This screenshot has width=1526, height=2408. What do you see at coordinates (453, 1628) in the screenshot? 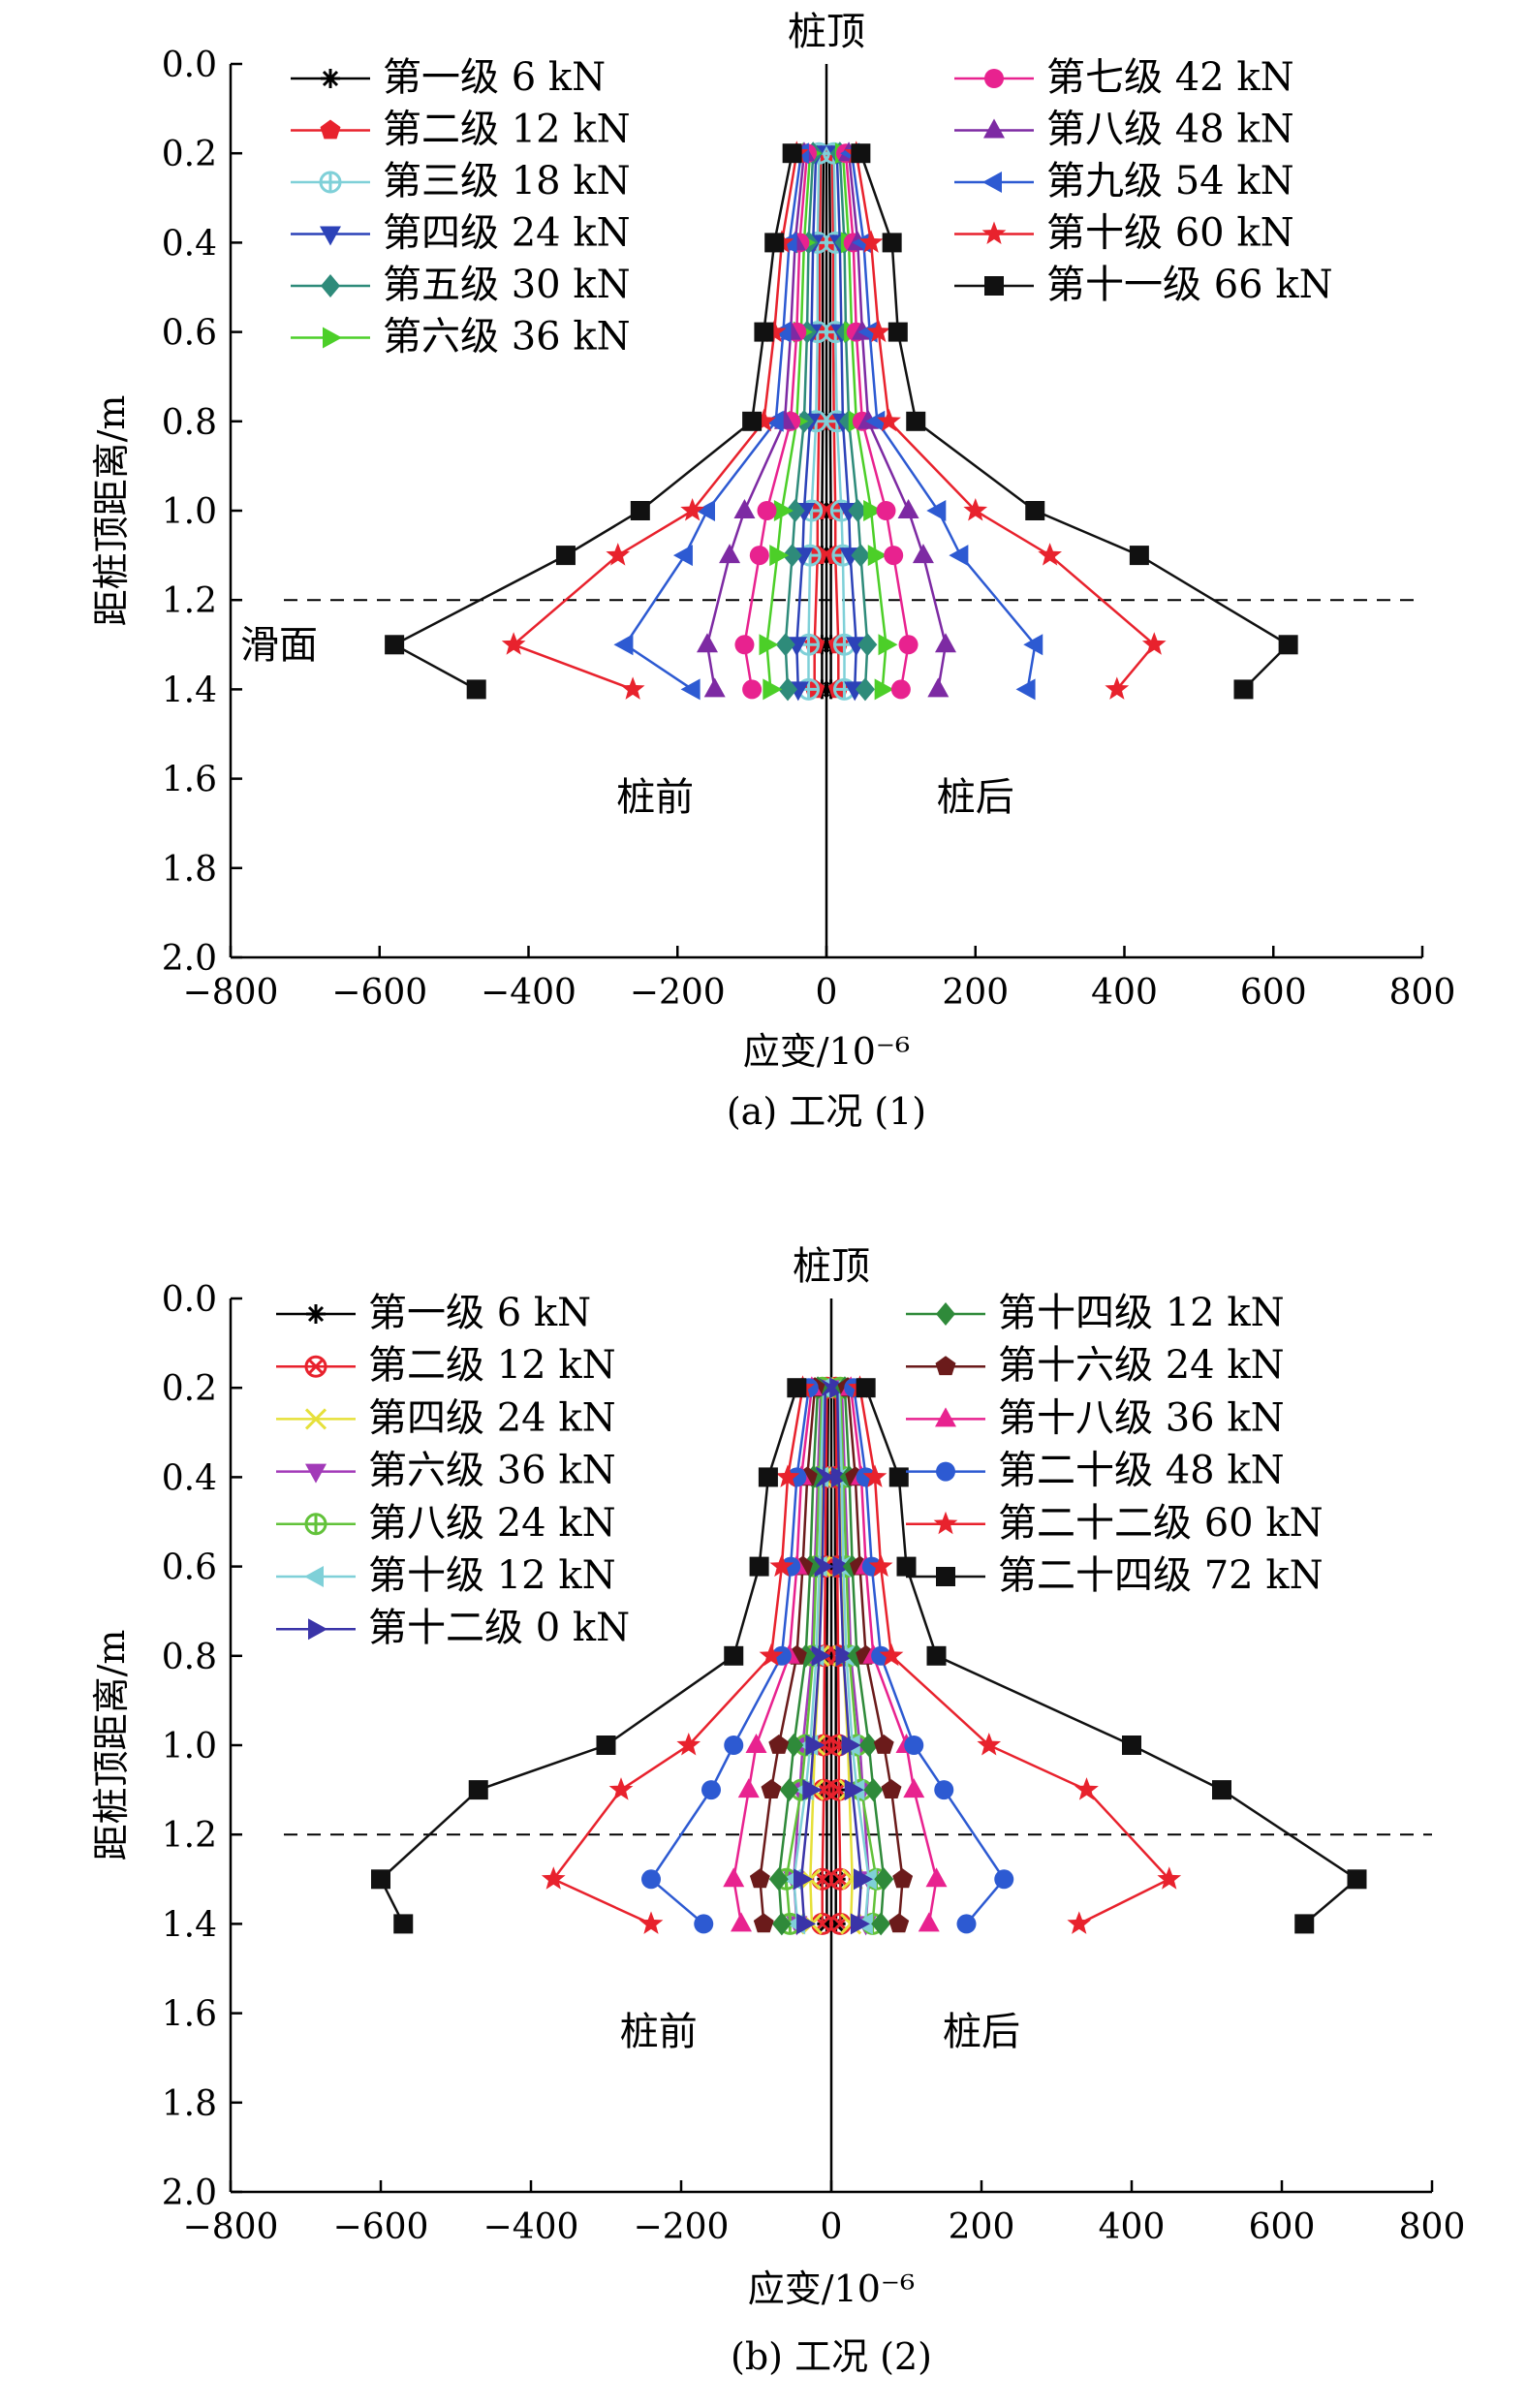
I see `legend-entry: 第十二级 0 kN` at bounding box center [453, 1628].